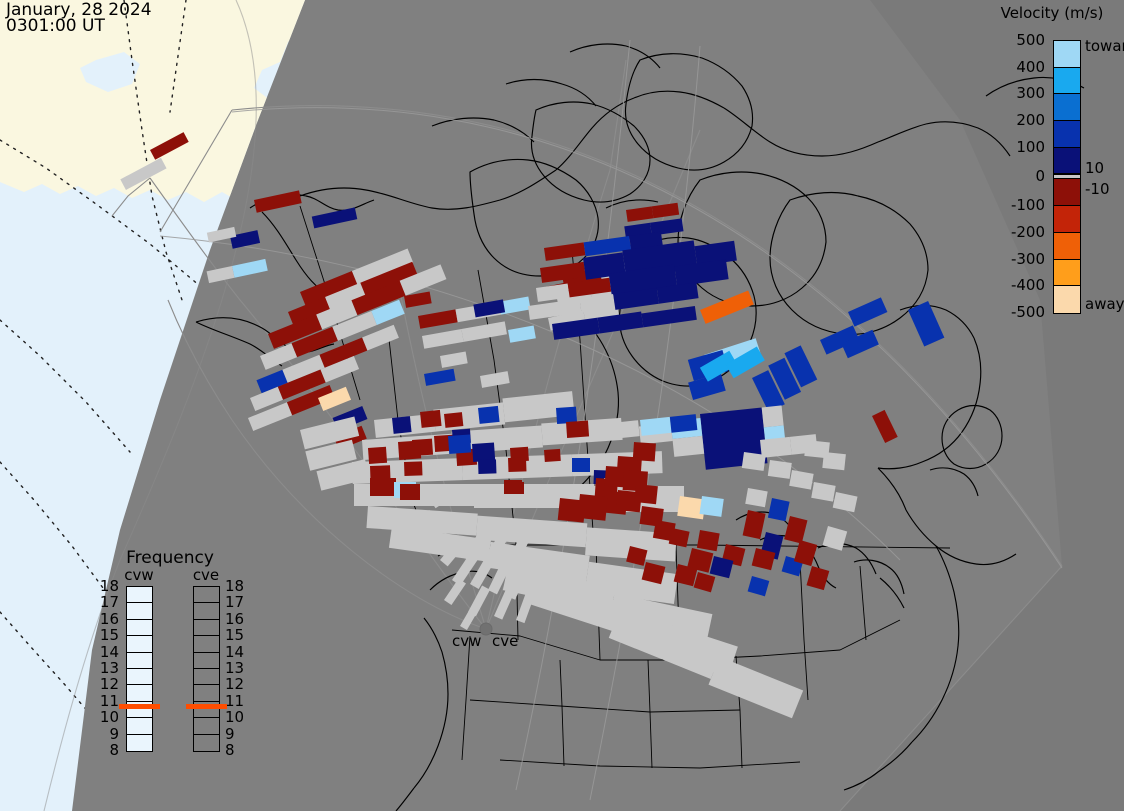 Image resolution: width=1124 pixels, height=811 pixels. I want to click on day-landmass, so click(152, 101).